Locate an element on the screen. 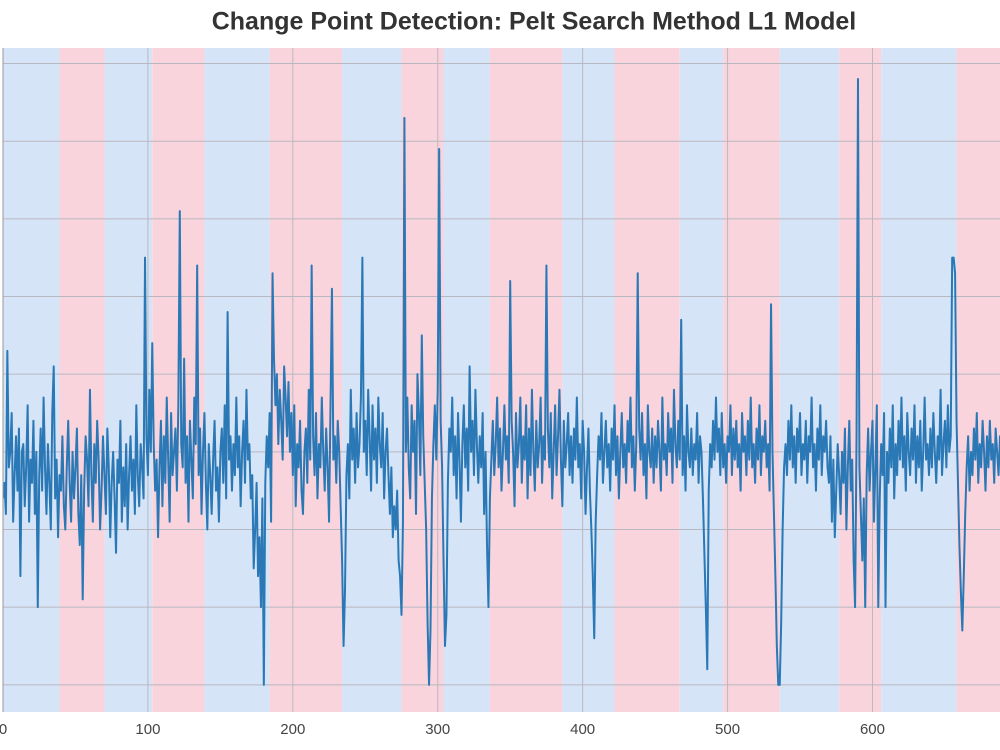 This screenshot has height=750, width=1000. x-tick-label: 400 is located at coordinates (582, 729).